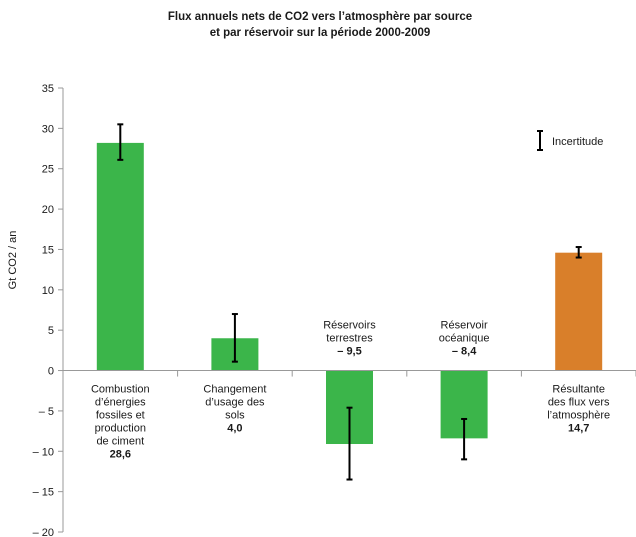  Describe the element at coordinates (120, 442) in the screenshot. I see `category-label: de ciment` at that location.